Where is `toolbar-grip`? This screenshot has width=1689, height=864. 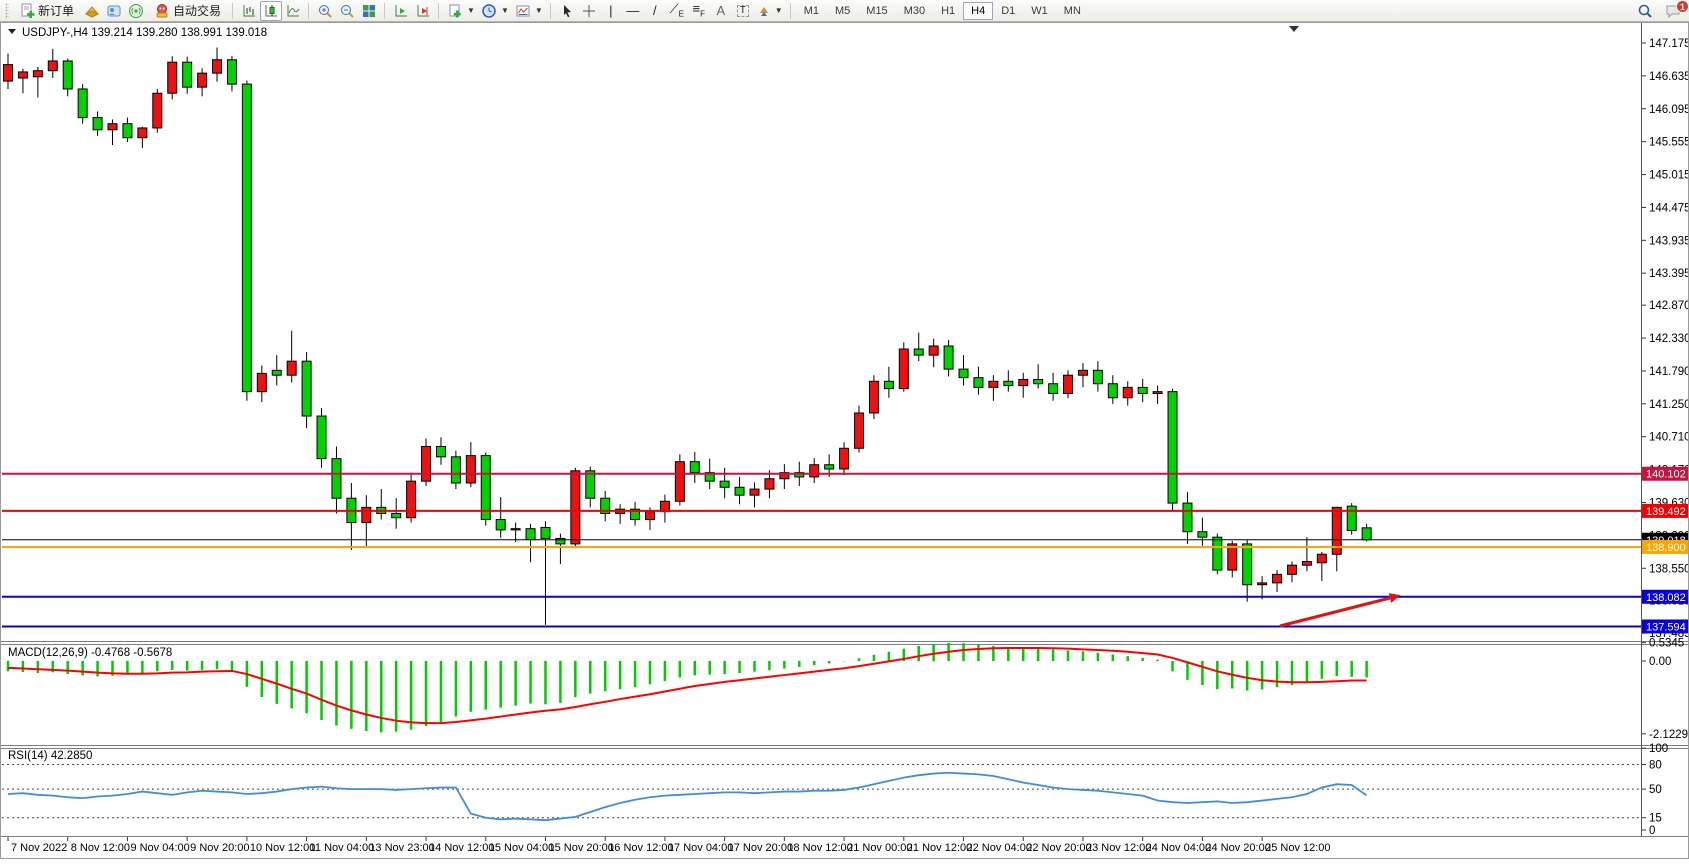
toolbar-grip is located at coordinates (7, 10).